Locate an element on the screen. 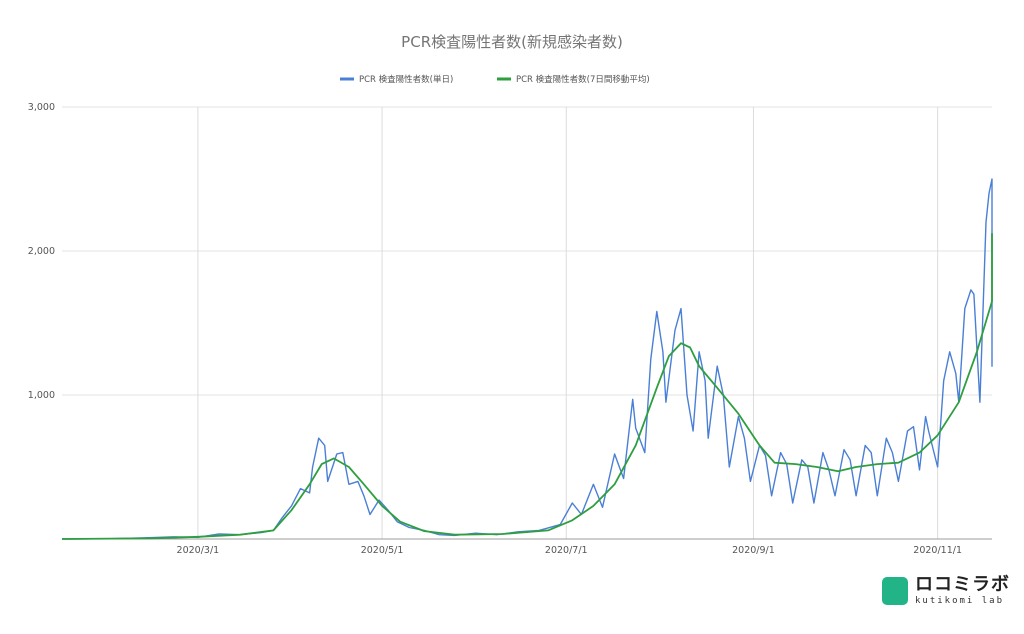 This screenshot has width=1024, height=634. x-tick-label: 2020/7/1 is located at coordinates (566, 550).